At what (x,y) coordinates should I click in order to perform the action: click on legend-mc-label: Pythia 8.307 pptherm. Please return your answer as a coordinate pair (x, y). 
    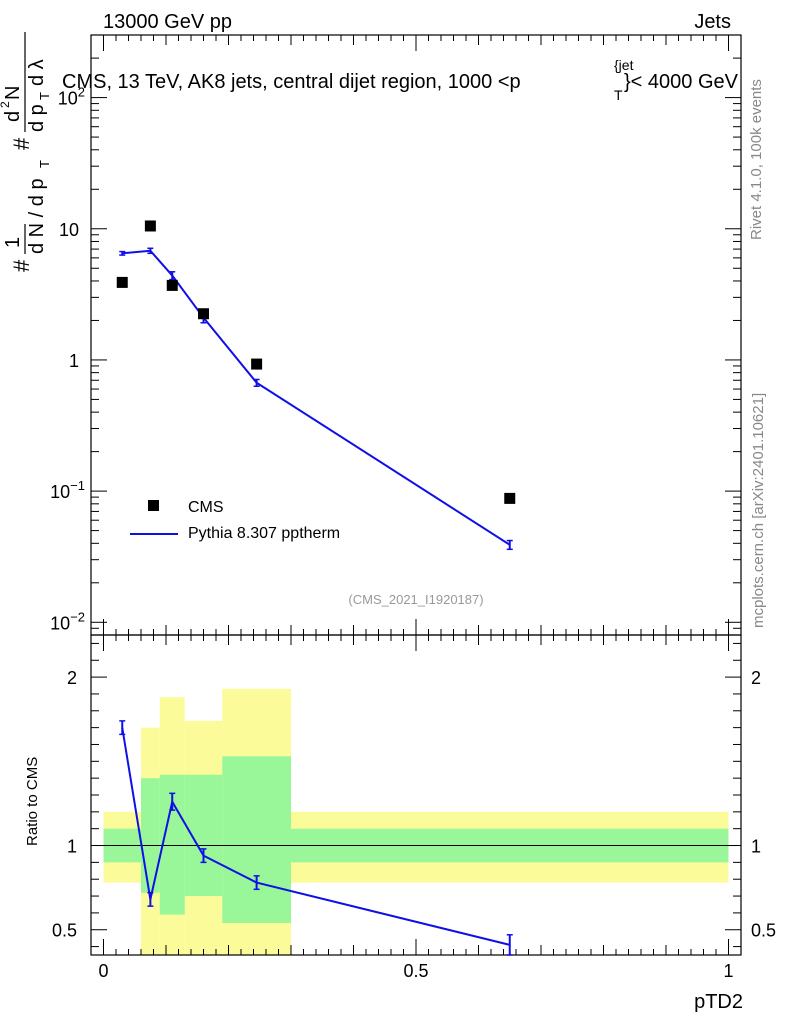
    Looking at the image, I should click on (264, 533).